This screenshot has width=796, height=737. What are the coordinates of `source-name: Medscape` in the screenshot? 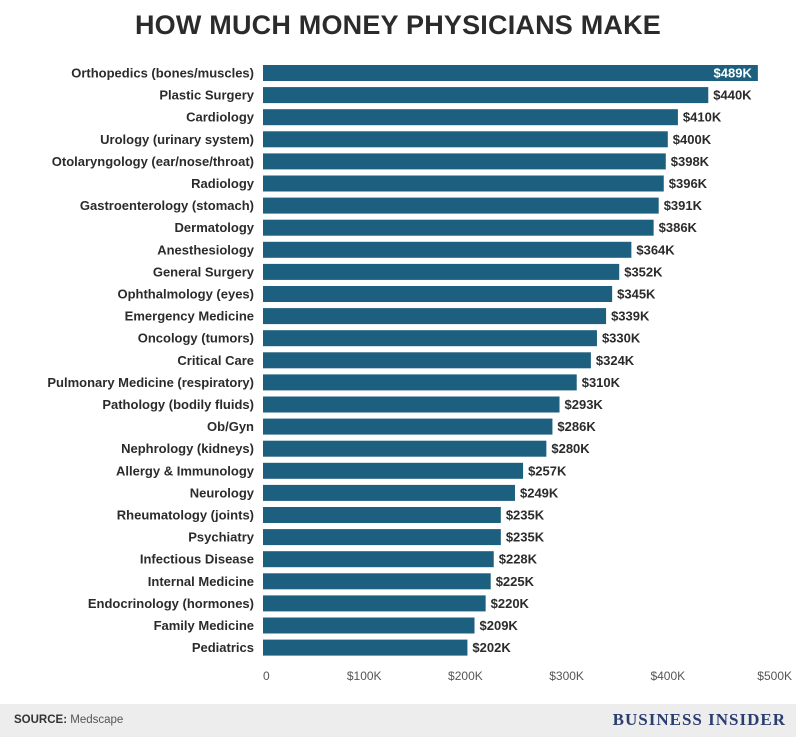 It's located at (97, 720).